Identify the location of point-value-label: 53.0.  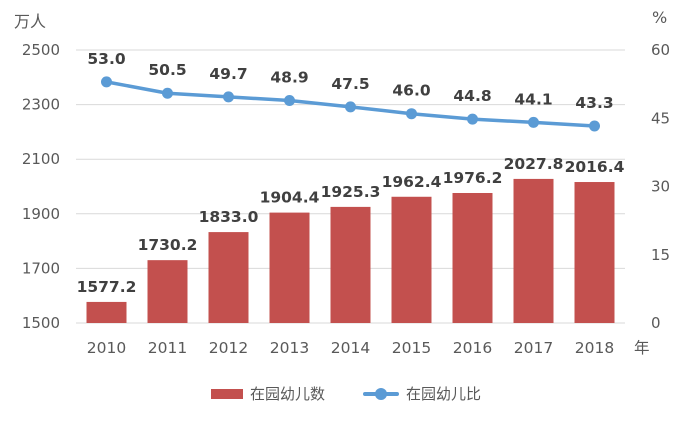
(106, 59).